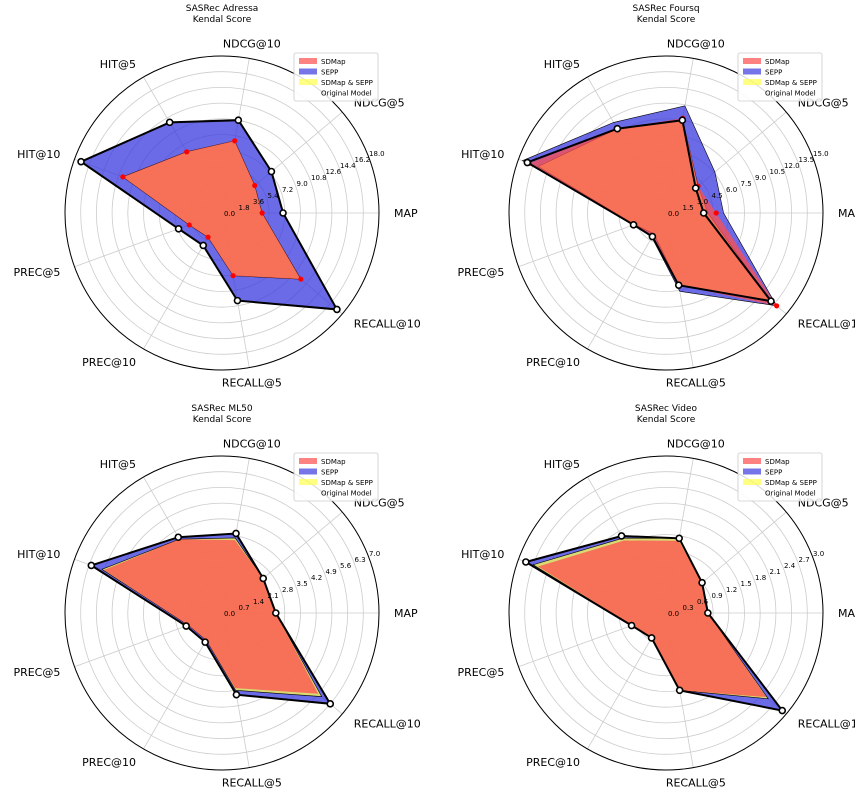  I want to click on radial-tick-label: 7.2, so click(287, 190).